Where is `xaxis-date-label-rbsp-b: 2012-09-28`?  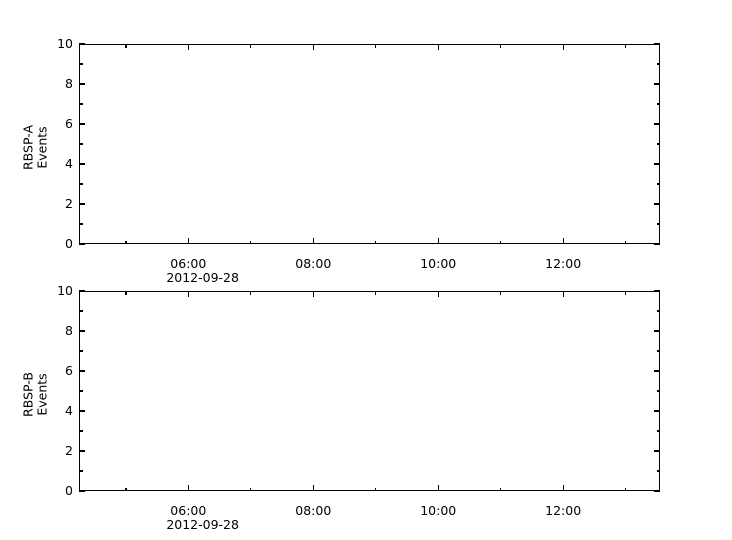
xaxis-date-label-rbsp-b: 2012-09-28 is located at coordinates (202, 524).